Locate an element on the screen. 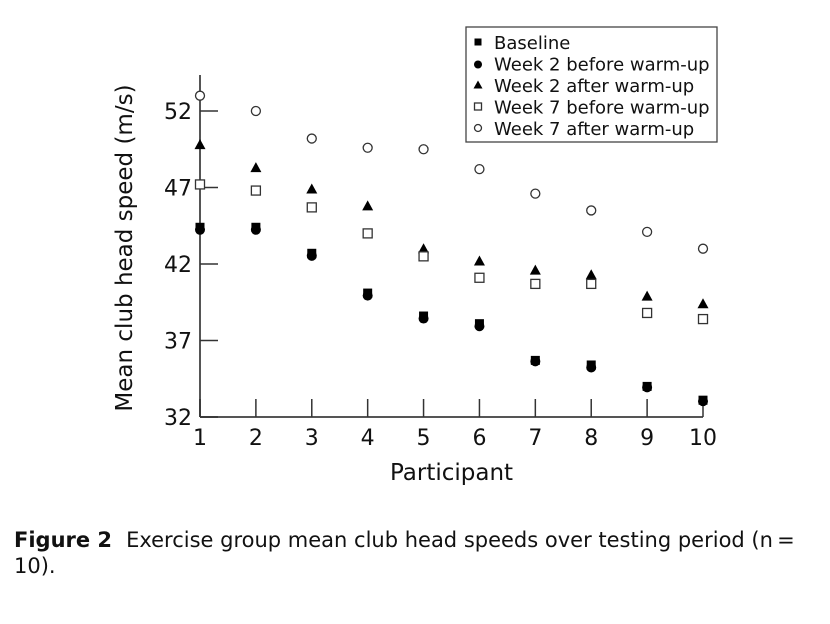 The image size is (830, 624). x-tick-label: 4 is located at coordinates (368, 438).